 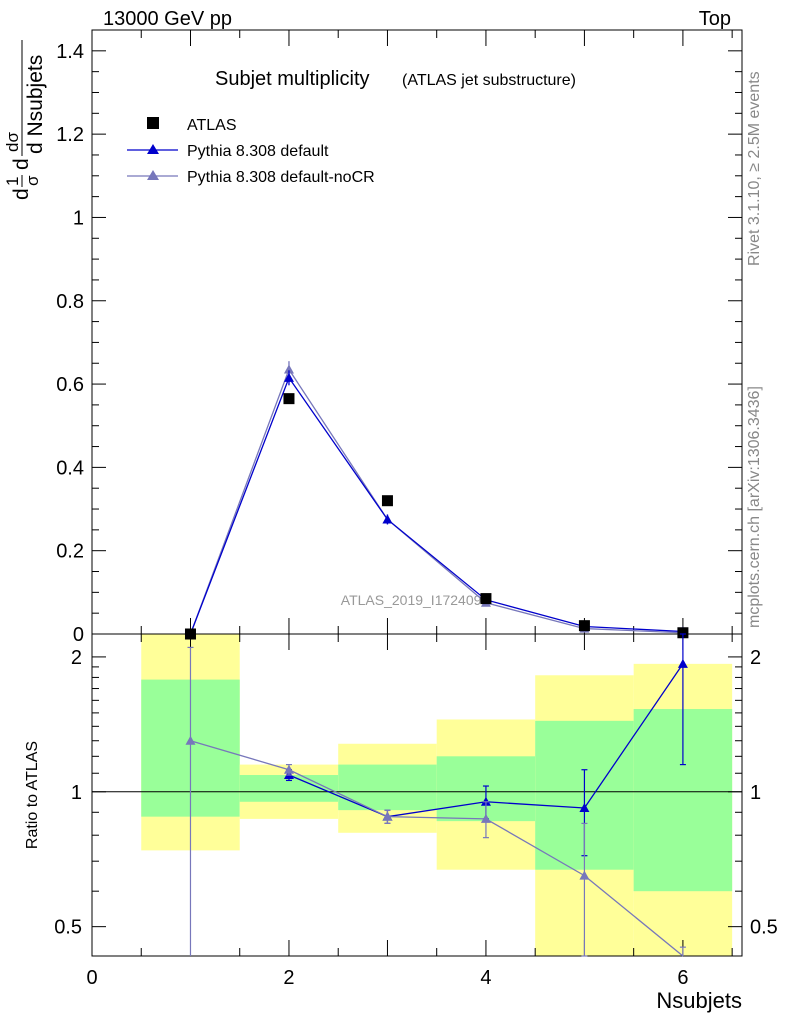 What do you see at coordinates (12, 142) in the screenshot?
I see `y-label-dsigma: dσ` at bounding box center [12, 142].